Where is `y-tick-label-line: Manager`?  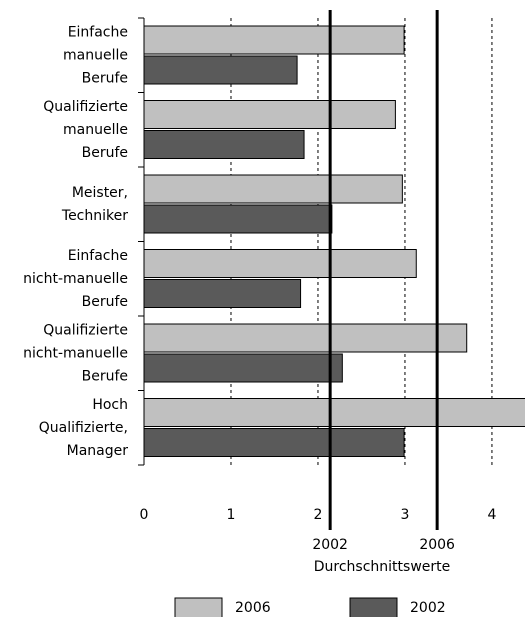
y-tick-label-line: Manager is located at coordinates (98, 451).